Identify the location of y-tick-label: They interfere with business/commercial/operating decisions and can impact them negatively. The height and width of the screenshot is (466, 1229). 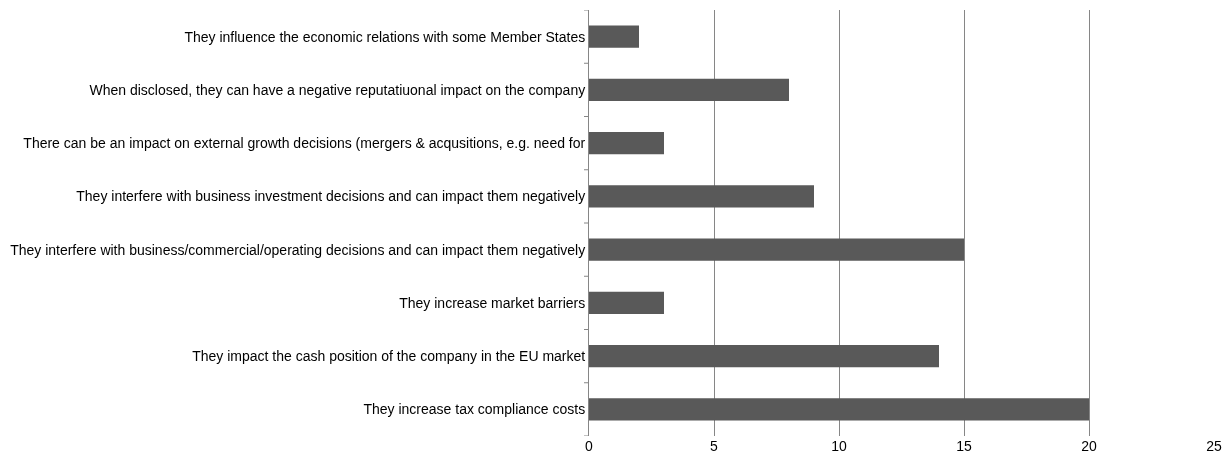
(298, 249).